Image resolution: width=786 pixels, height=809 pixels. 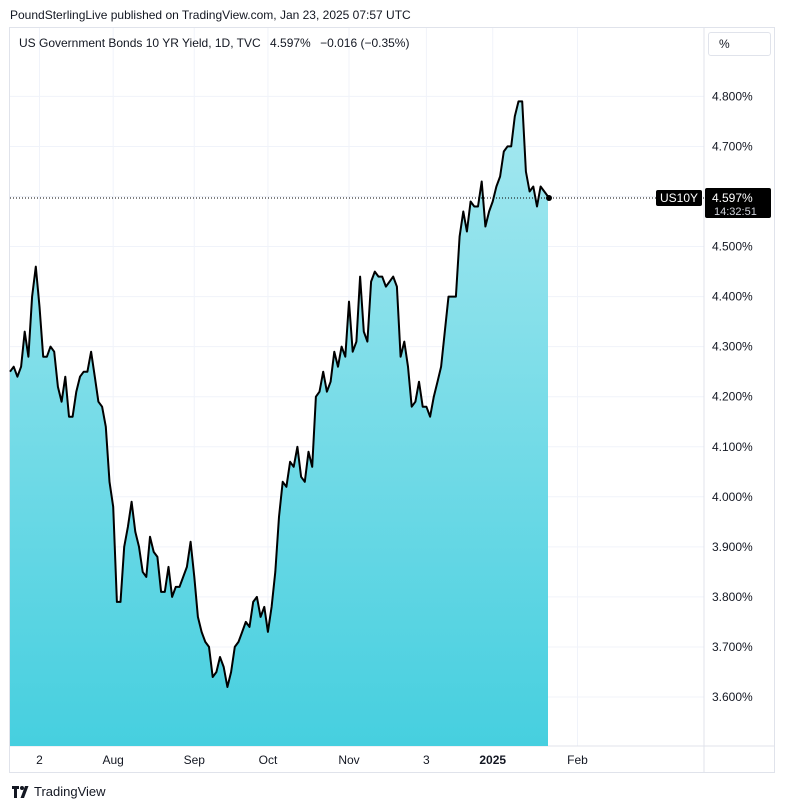 I want to click on x-tick-label: 2, so click(x=39, y=760).